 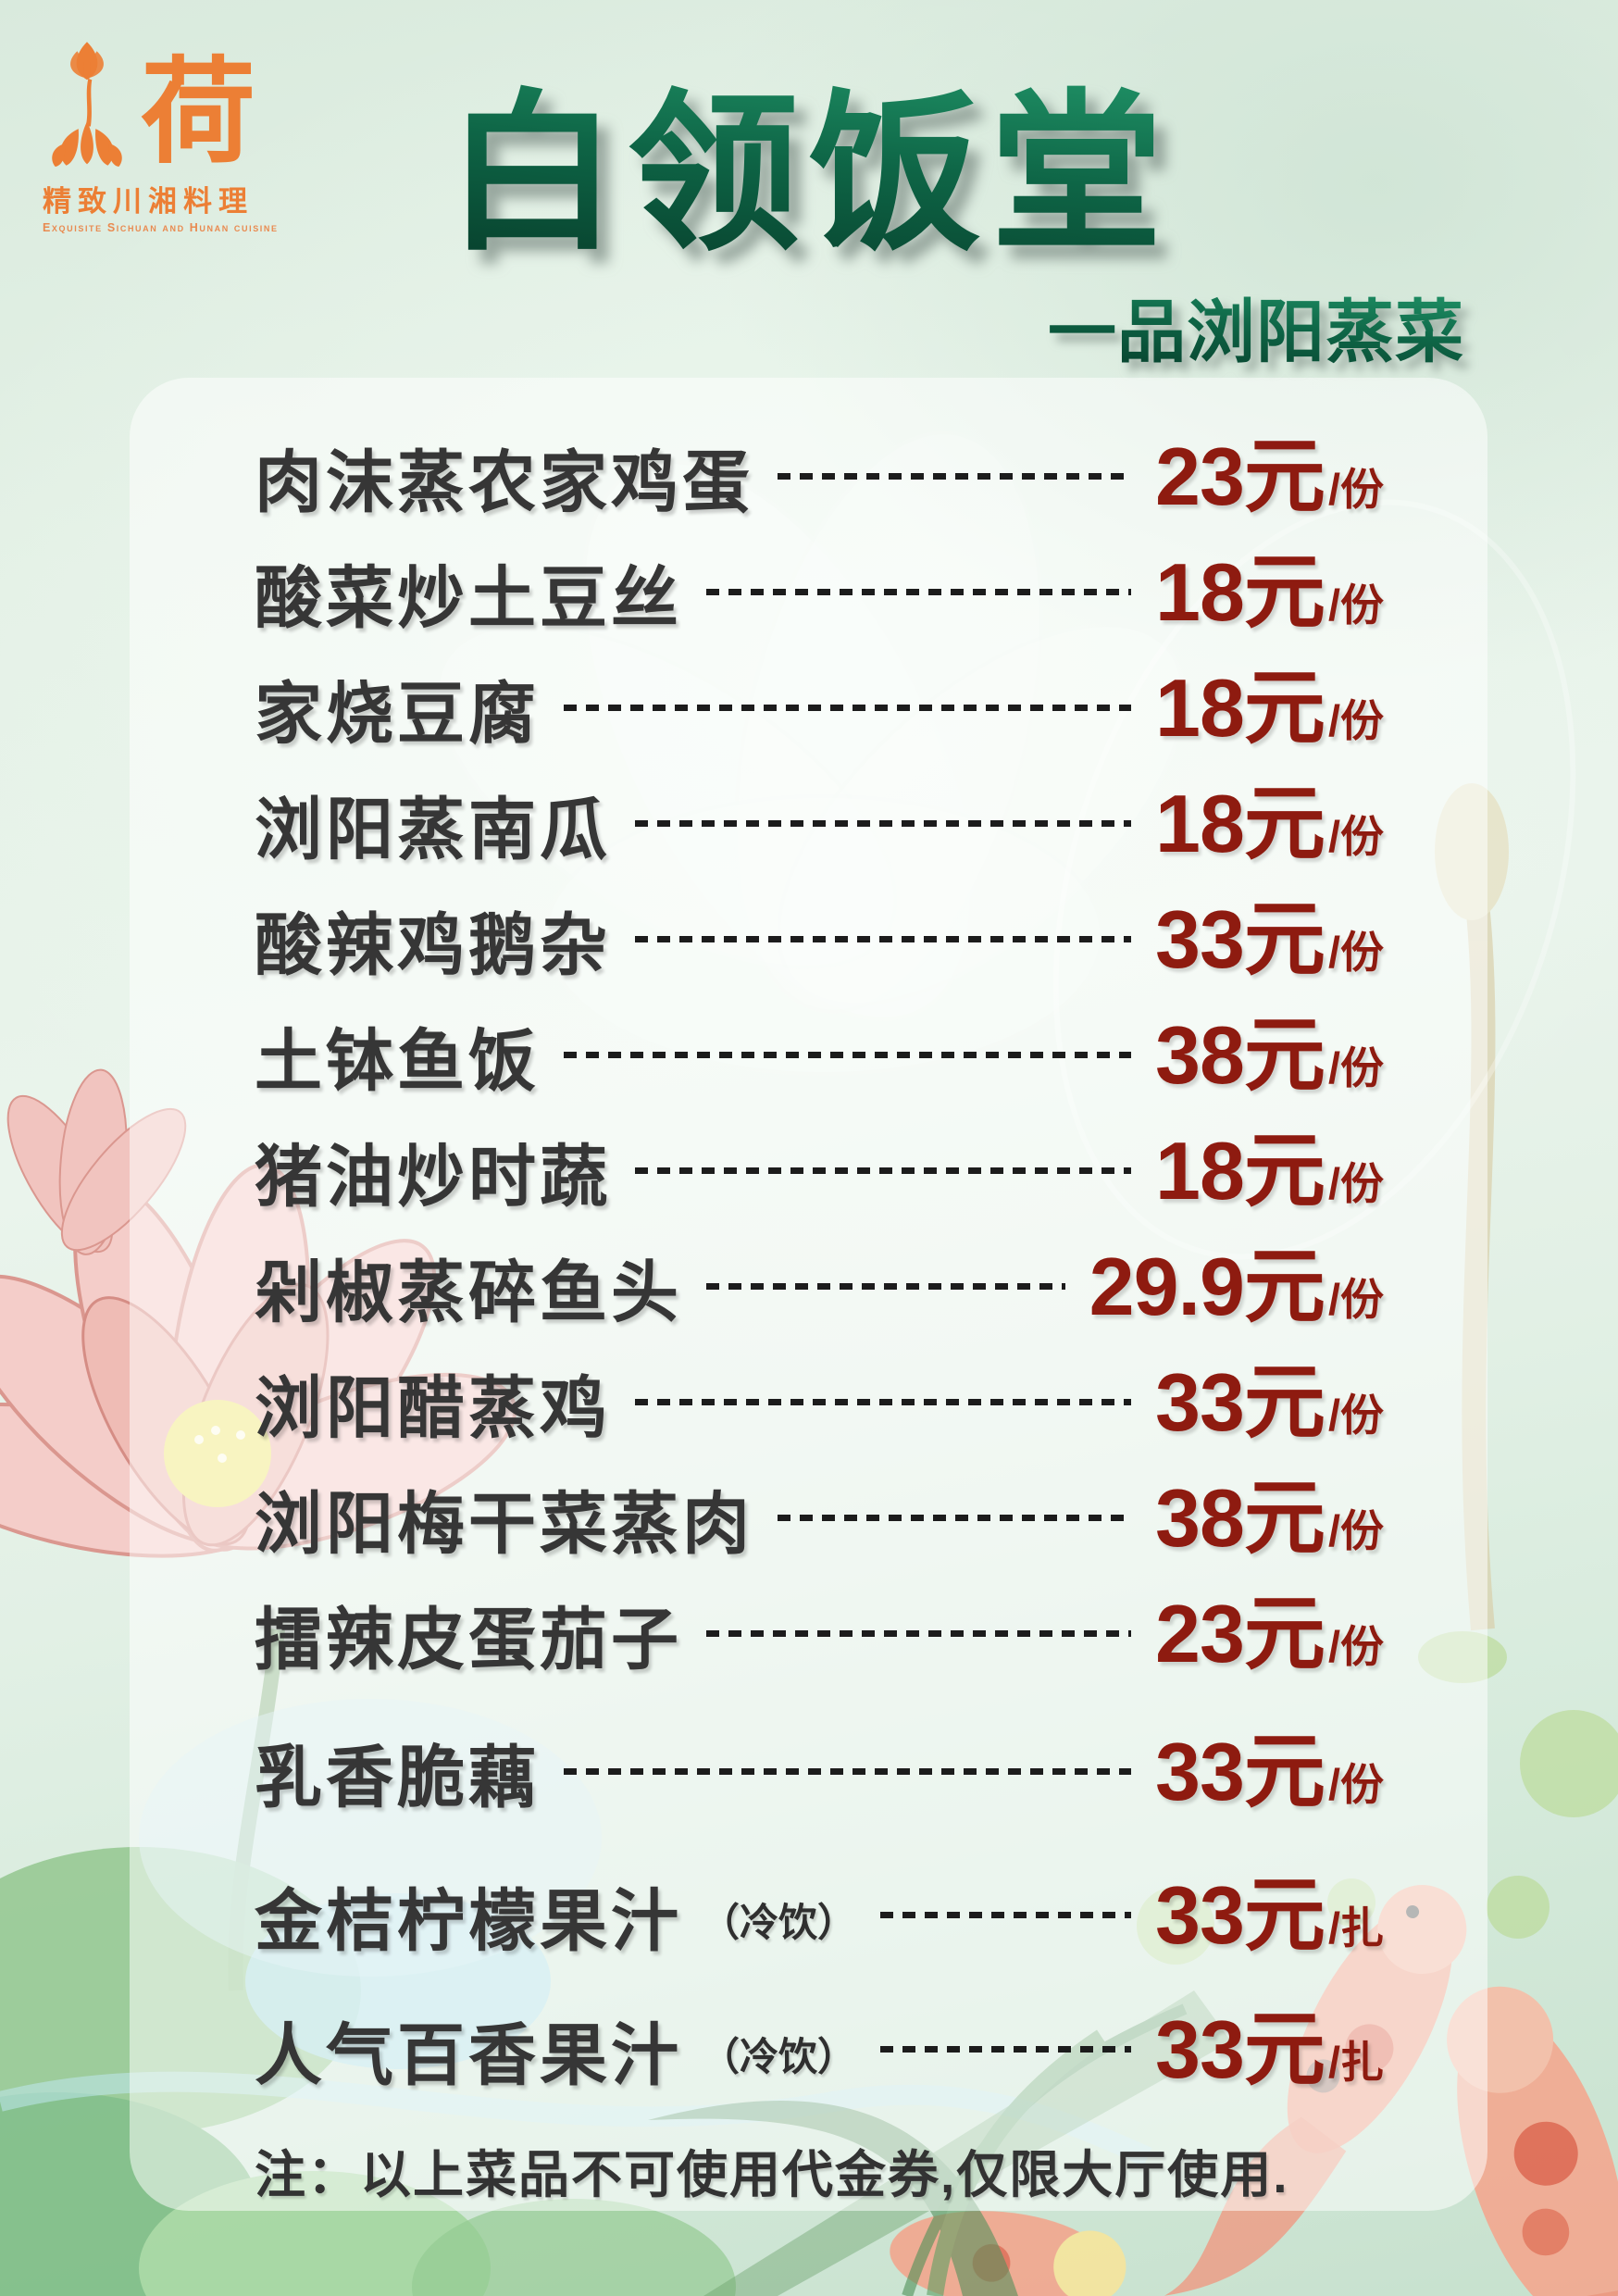 I want to click on menu-item-row: 人气百香果汁 （冷饮） 33元 /扎, so click(x=819, y=2049).